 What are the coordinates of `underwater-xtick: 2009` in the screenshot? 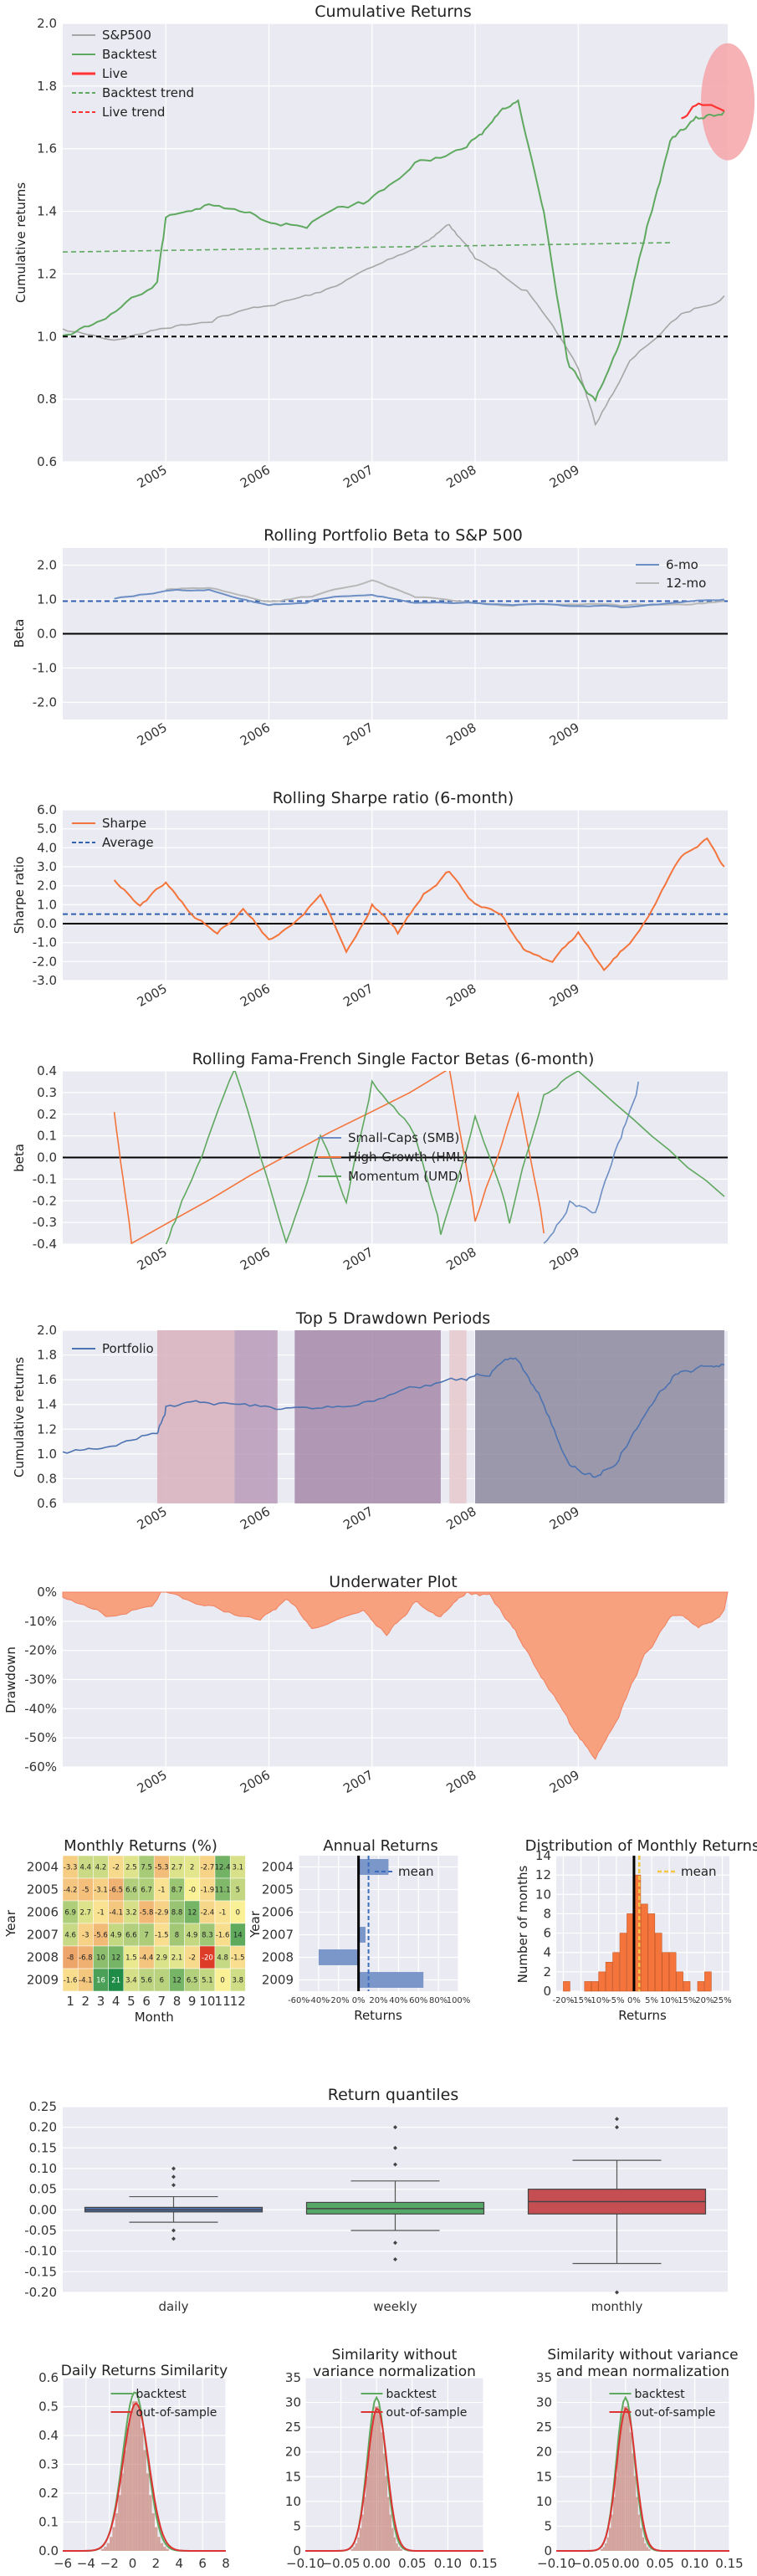 It's located at (564, 1782).